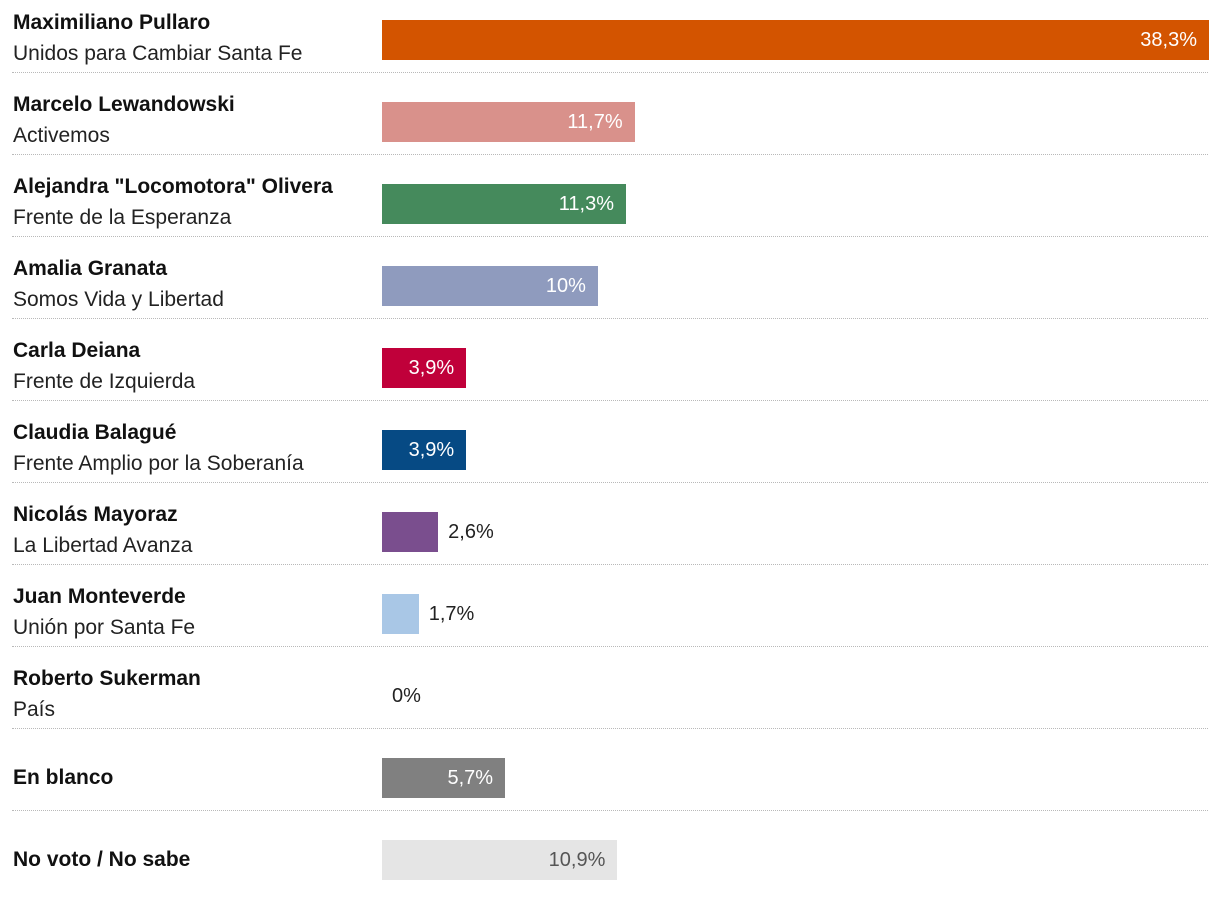  What do you see at coordinates (577, 860) in the screenshot?
I see `value-label: 10,9%` at bounding box center [577, 860].